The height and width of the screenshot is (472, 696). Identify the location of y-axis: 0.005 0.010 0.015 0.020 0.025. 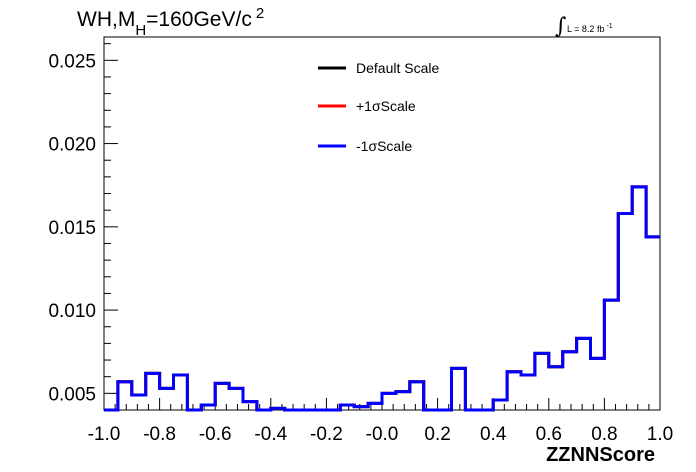
(83, 227).